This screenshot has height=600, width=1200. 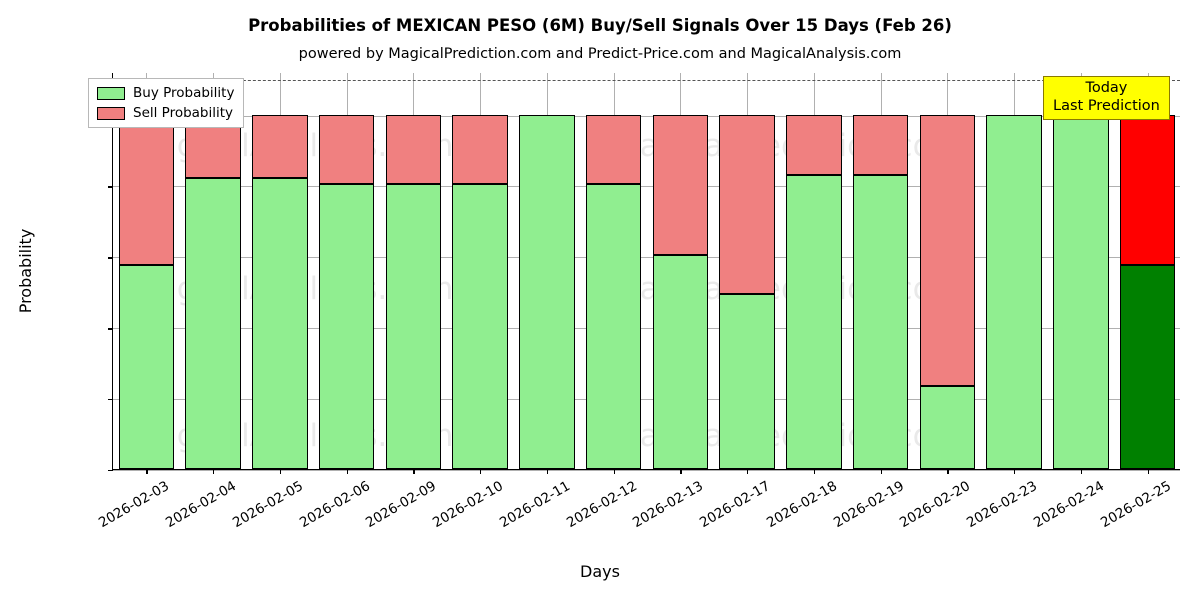 What do you see at coordinates (1147, 190) in the screenshot?
I see `bar-segment-sell-today` at bounding box center [1147, 190].